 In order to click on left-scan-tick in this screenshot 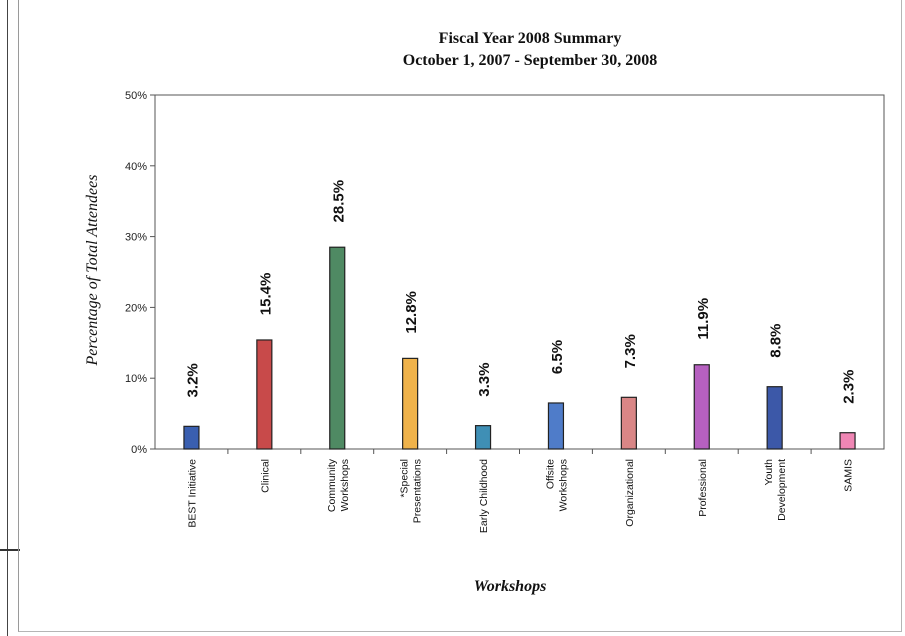, I will do `click(10, 550)`.